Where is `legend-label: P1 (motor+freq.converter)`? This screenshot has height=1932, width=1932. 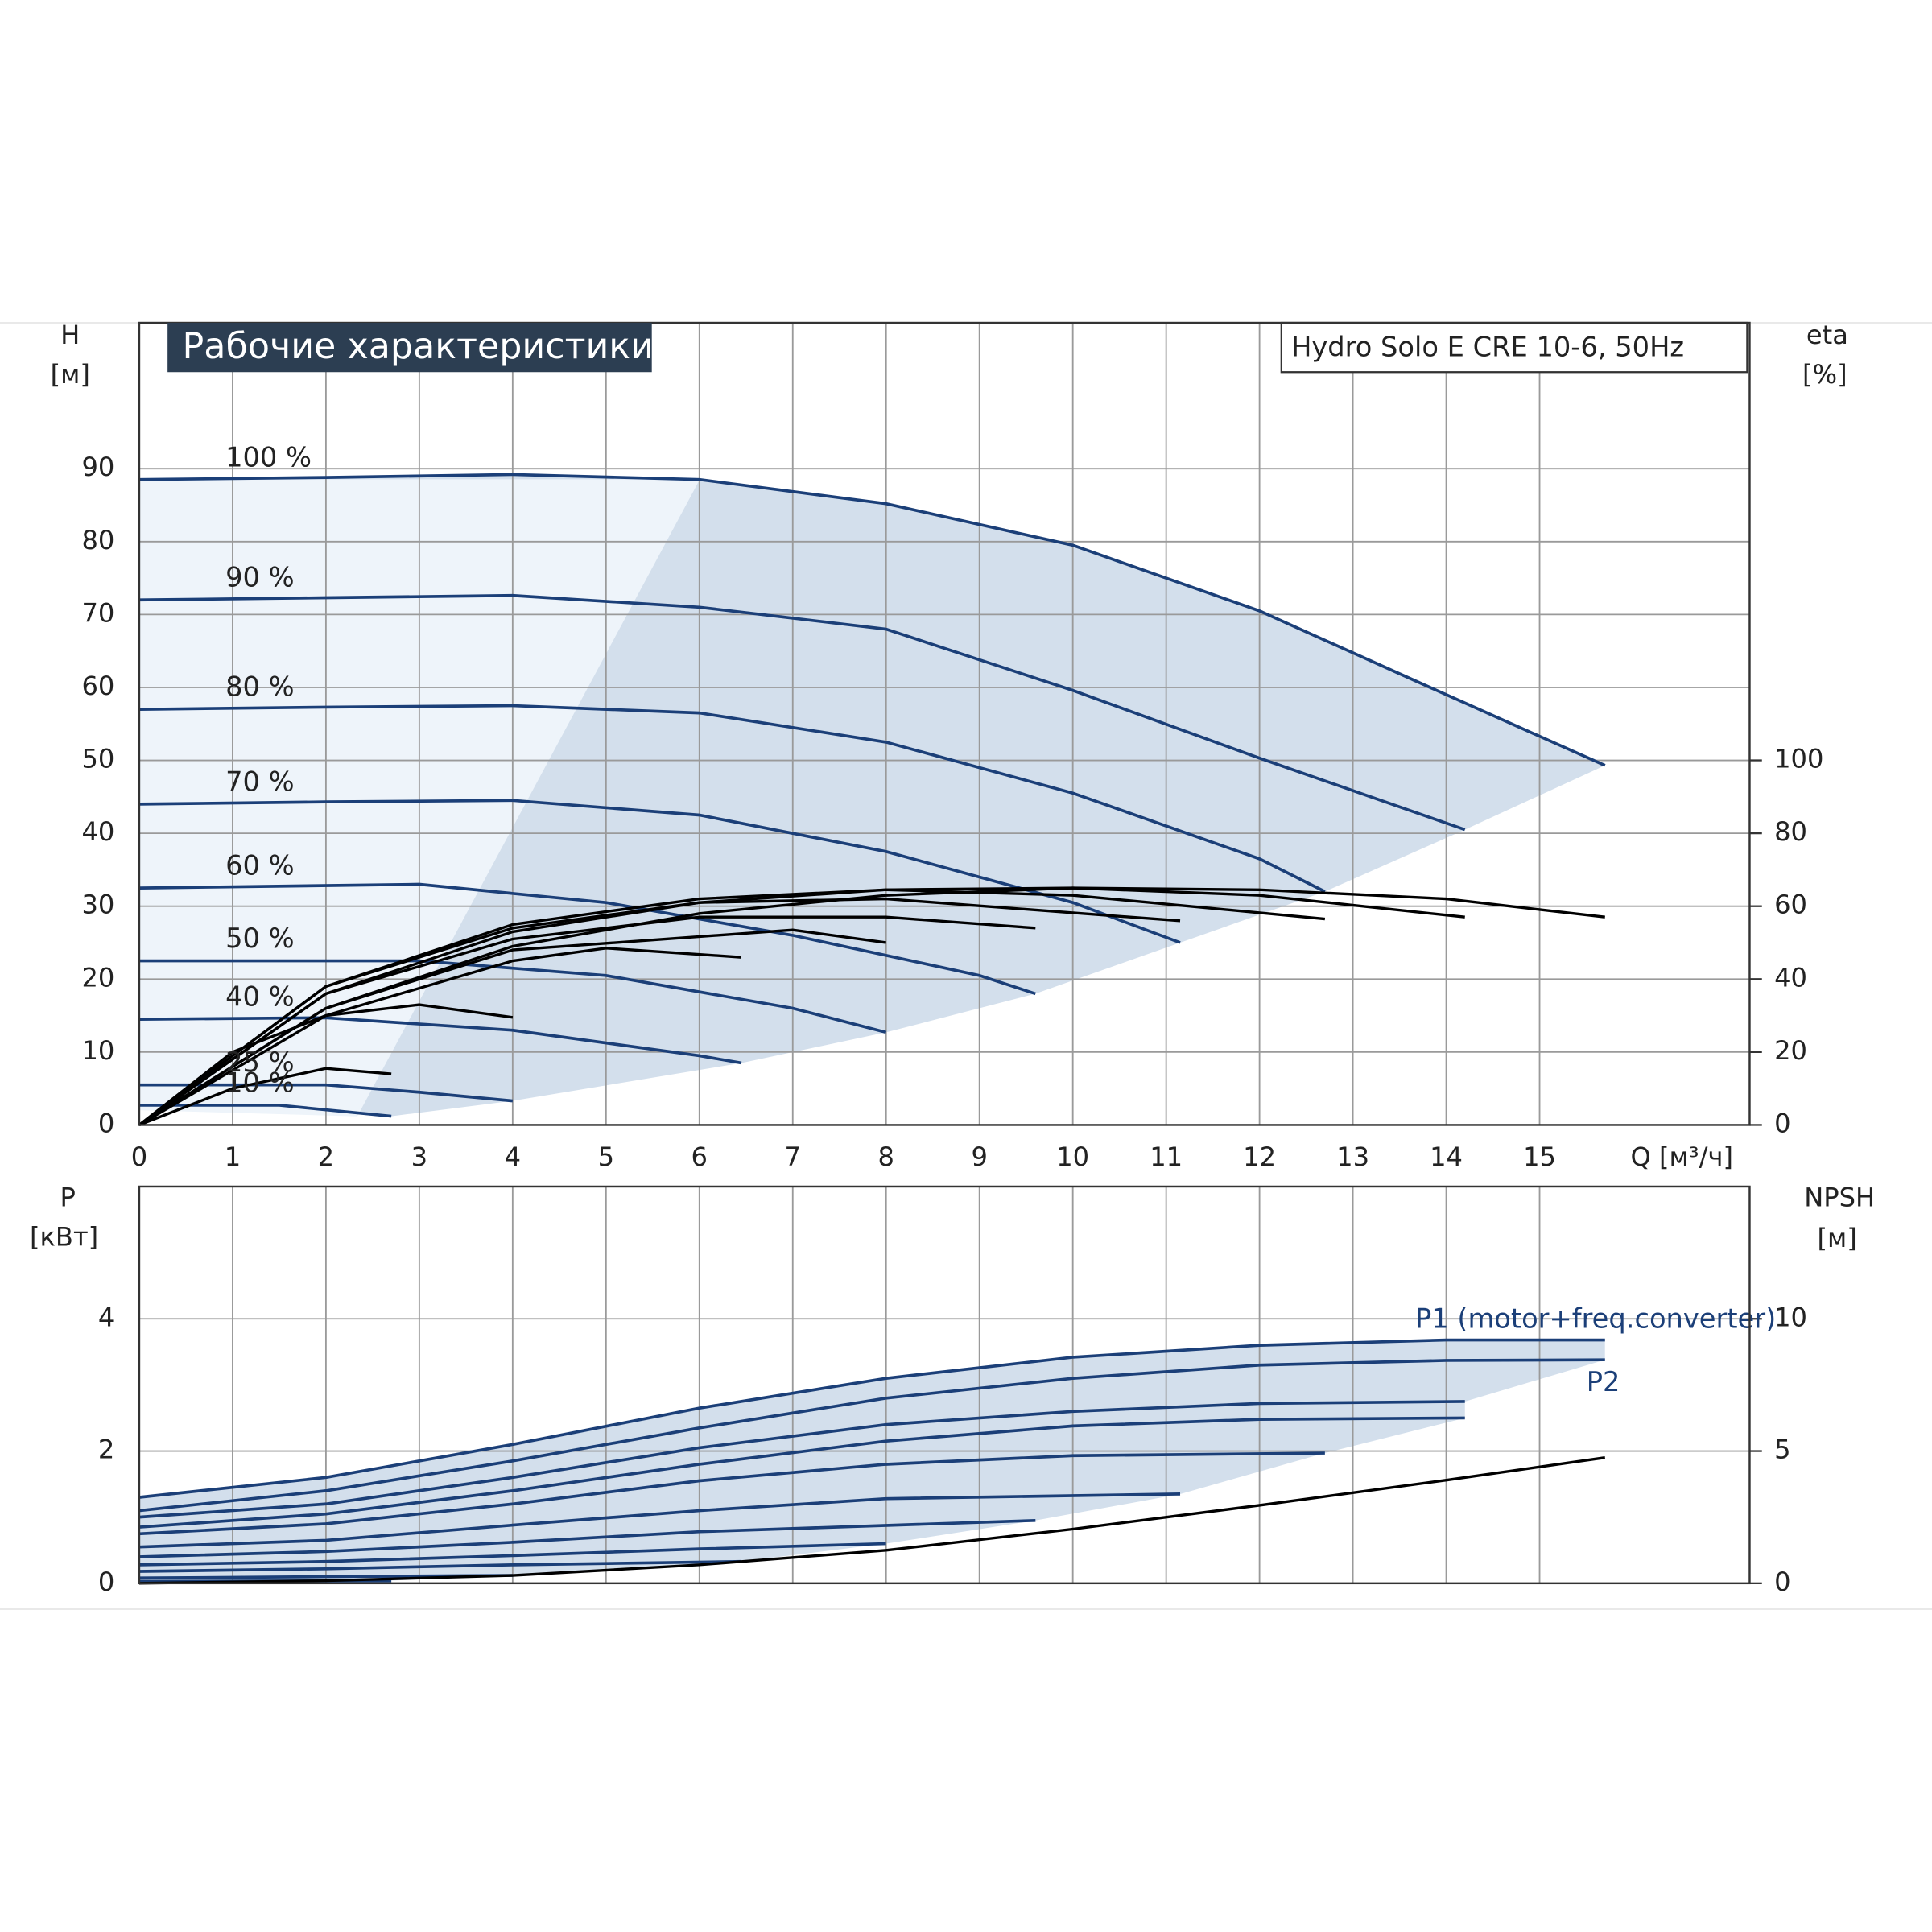
legend-label: P1 (motor+freq.converter) is located at coordinates (1595, 1319).